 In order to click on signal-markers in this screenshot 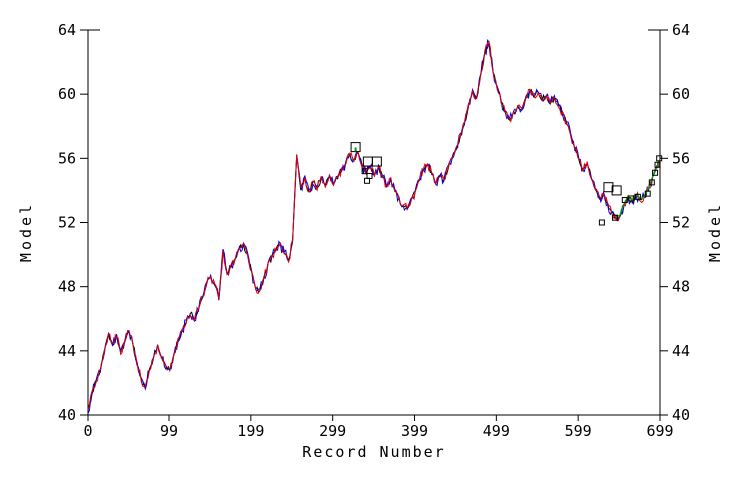, I will do `click(506, 184)`.